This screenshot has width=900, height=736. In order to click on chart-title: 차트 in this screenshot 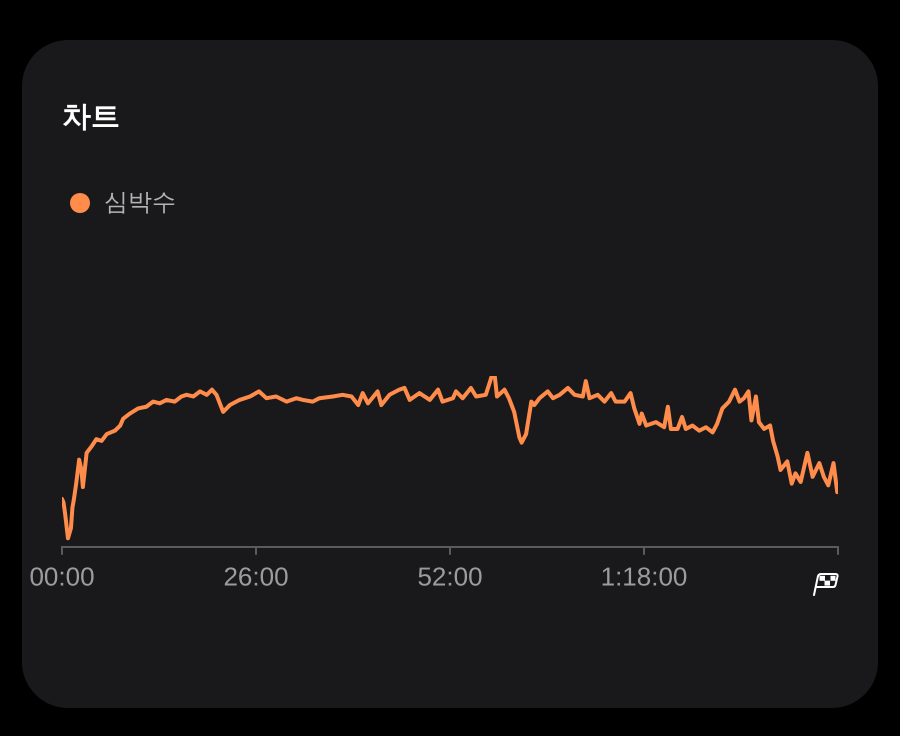, I will do `click(91, 117)`.